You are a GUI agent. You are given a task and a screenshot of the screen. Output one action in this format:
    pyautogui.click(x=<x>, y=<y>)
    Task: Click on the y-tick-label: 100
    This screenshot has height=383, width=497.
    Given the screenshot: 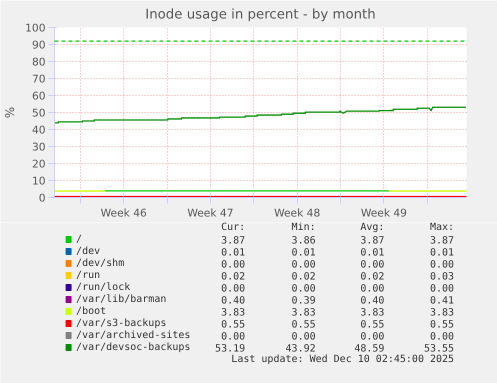 What is the action you would take?
    pyautogui.click(x=35, y=28)
    